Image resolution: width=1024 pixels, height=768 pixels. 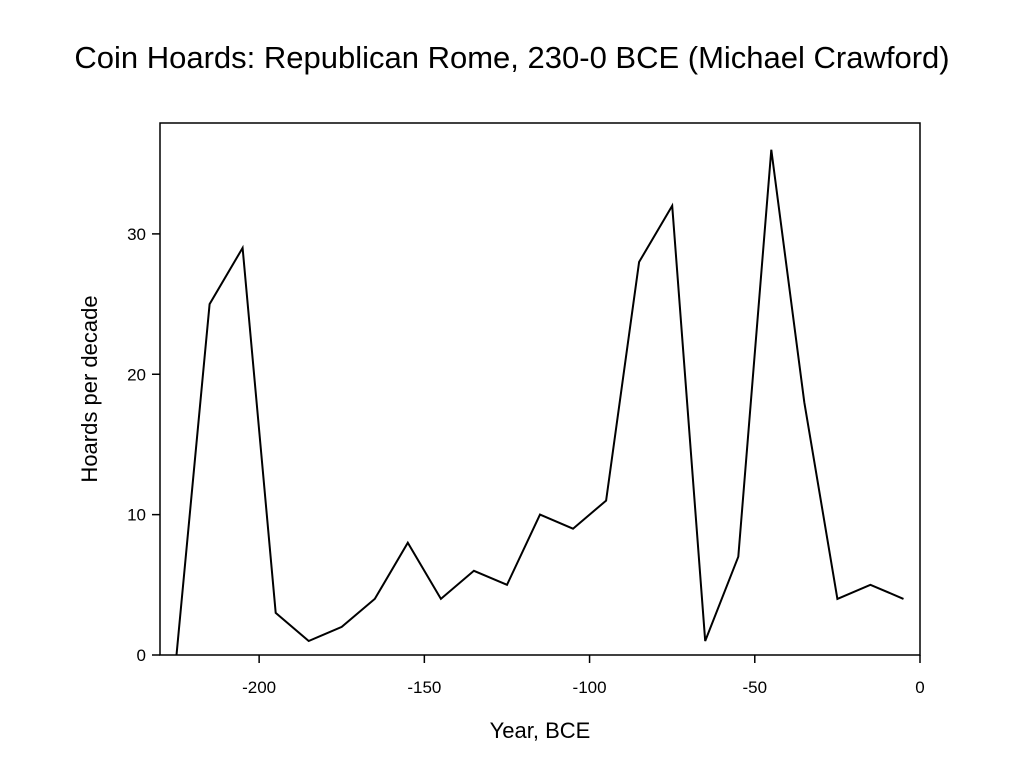 I want to click on y-axis: 0 10 20 30, so click(x=143, y=445).